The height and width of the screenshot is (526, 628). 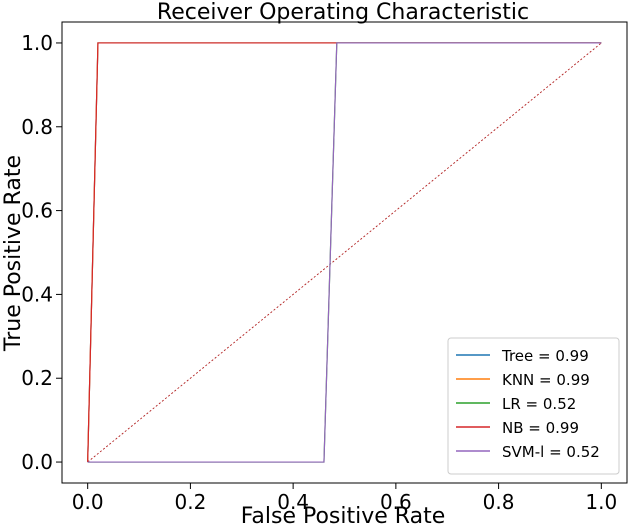 I want to click on chart-title: Receiver Operating Characteristic, so click(x=343, y=12).